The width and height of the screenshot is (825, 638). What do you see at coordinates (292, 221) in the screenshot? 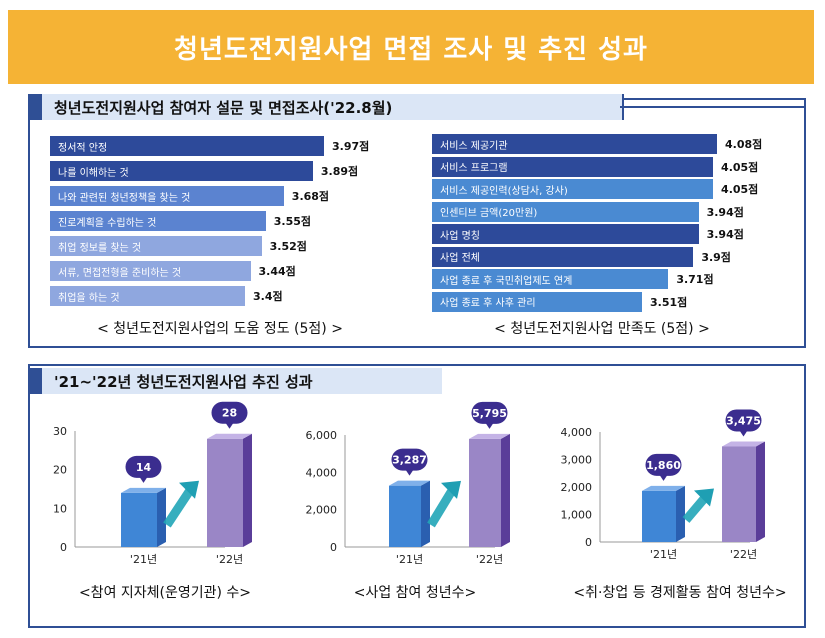
I see `hbar-value-label: 3.55점` at bounding box center [292, 221].